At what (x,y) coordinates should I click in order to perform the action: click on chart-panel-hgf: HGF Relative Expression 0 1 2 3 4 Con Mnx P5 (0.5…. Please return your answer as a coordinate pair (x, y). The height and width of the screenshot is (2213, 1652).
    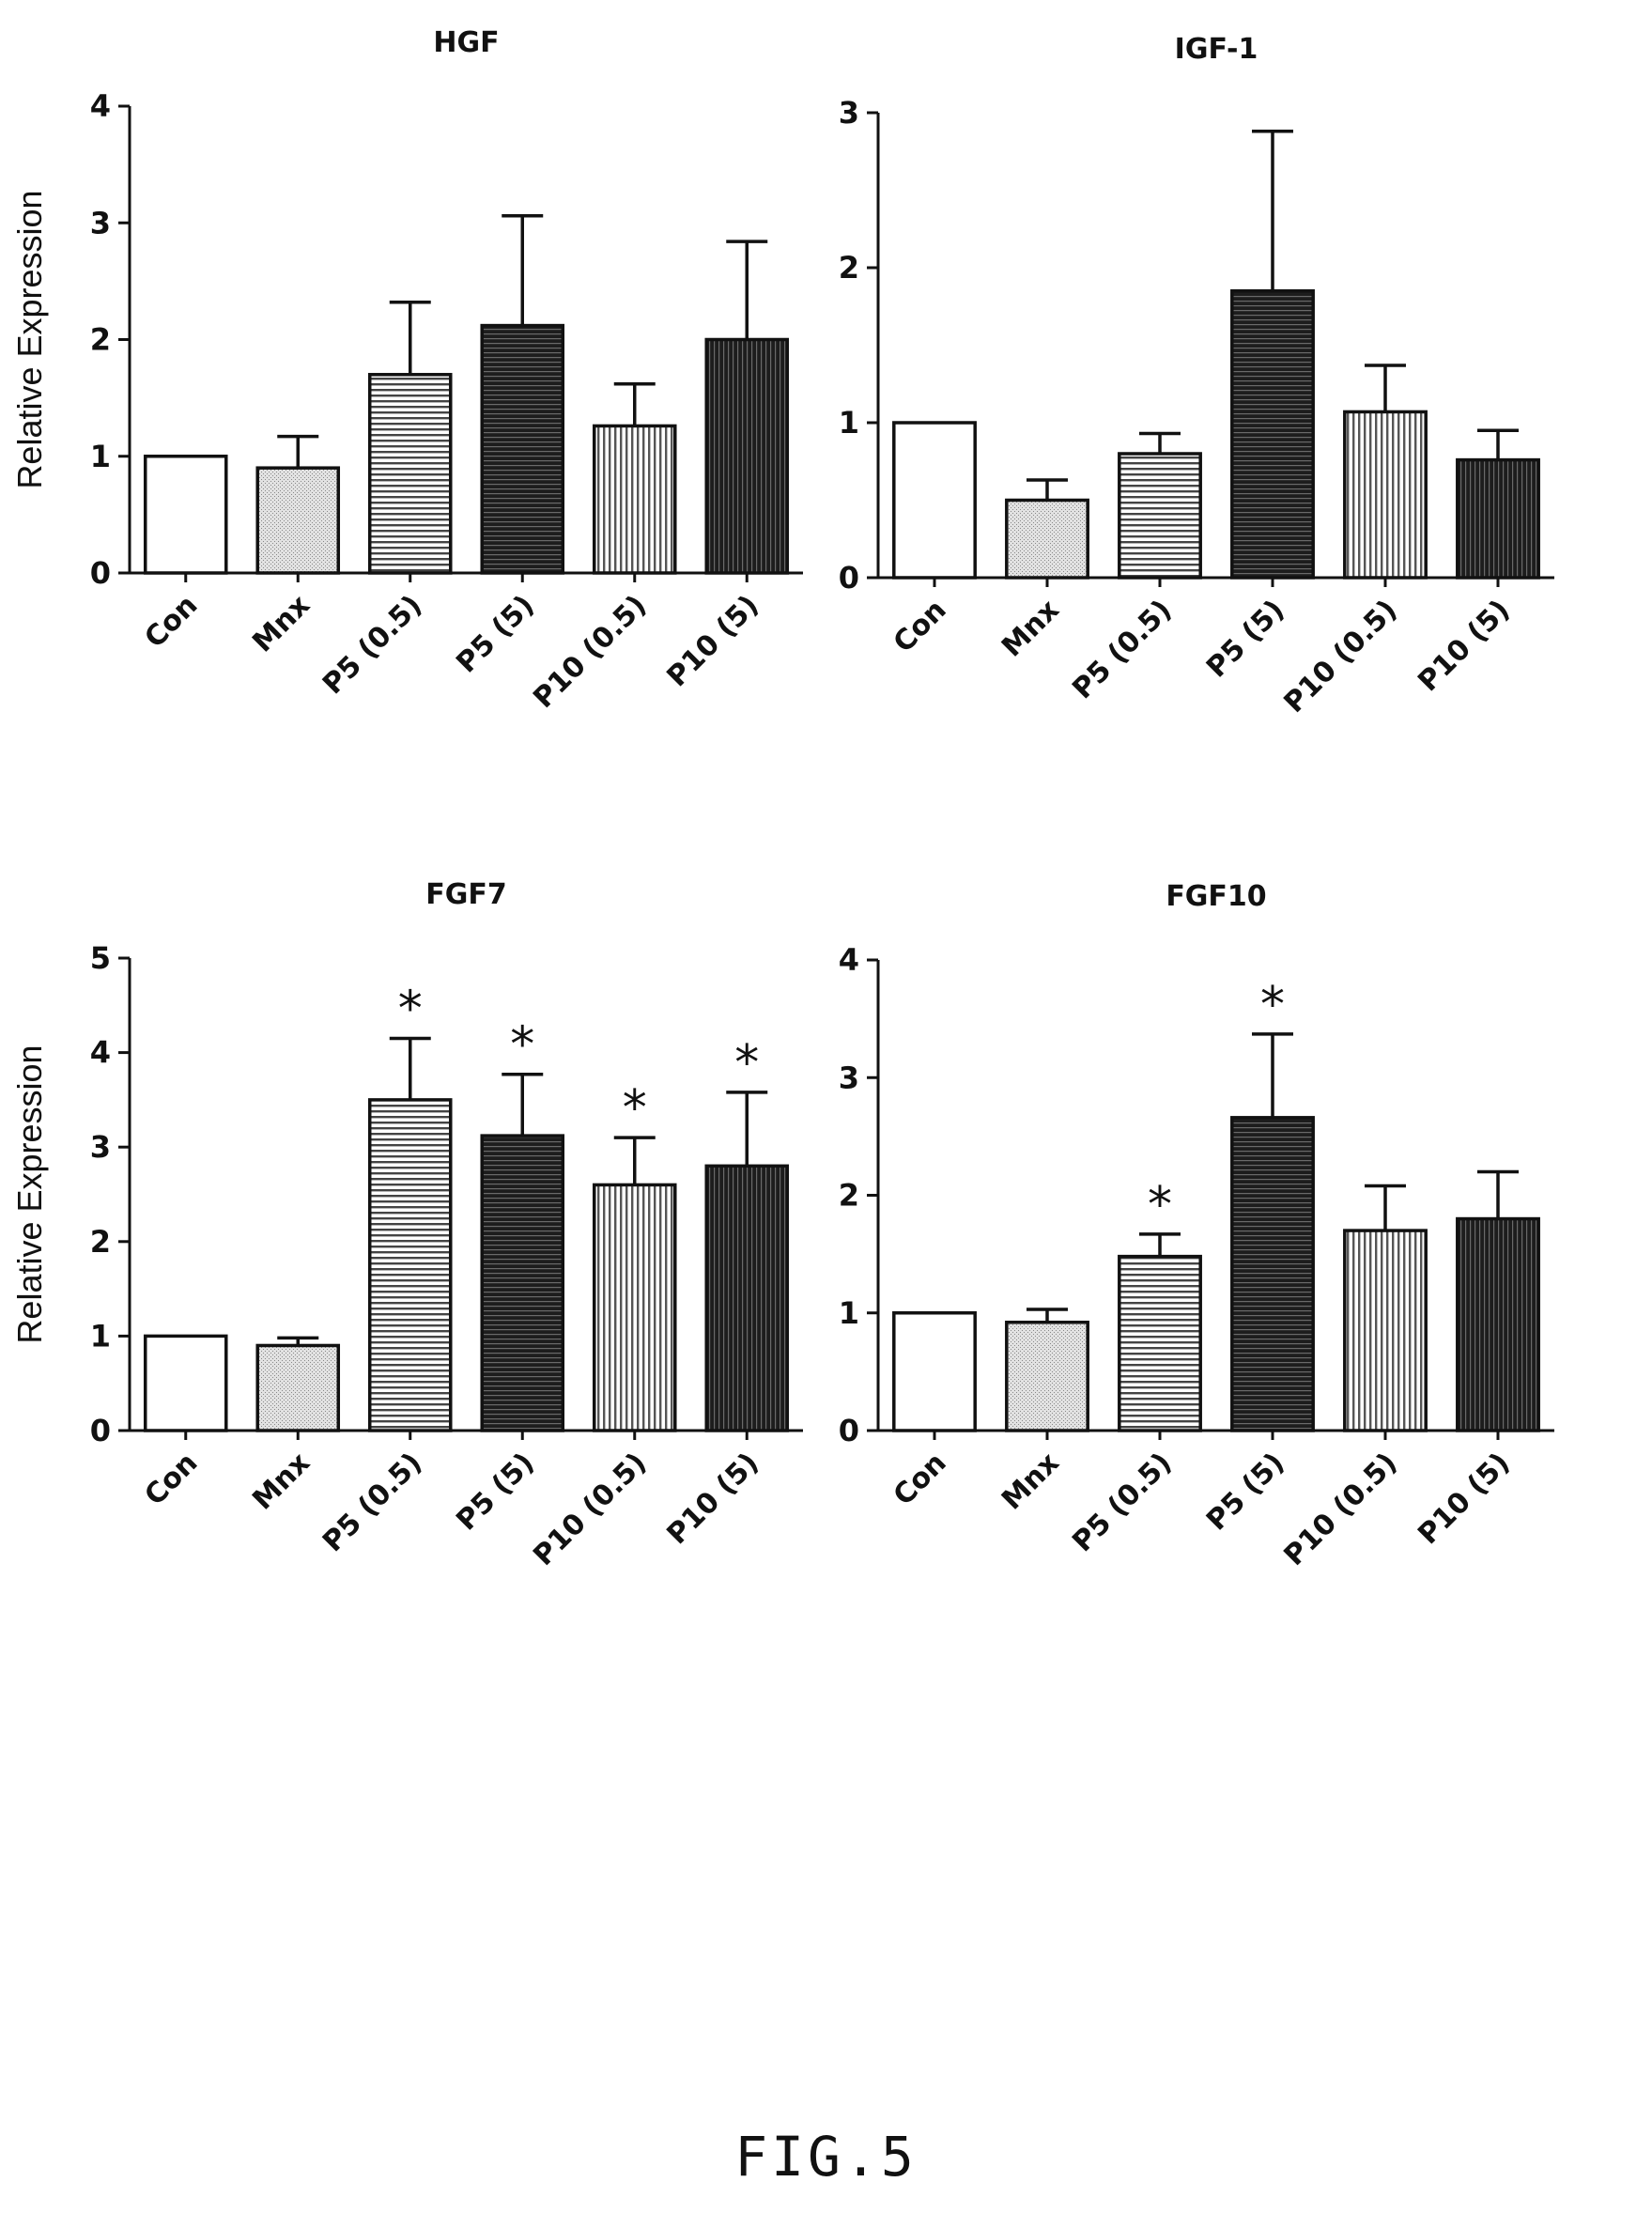
    Looking at the image, I should click on (406, 370).